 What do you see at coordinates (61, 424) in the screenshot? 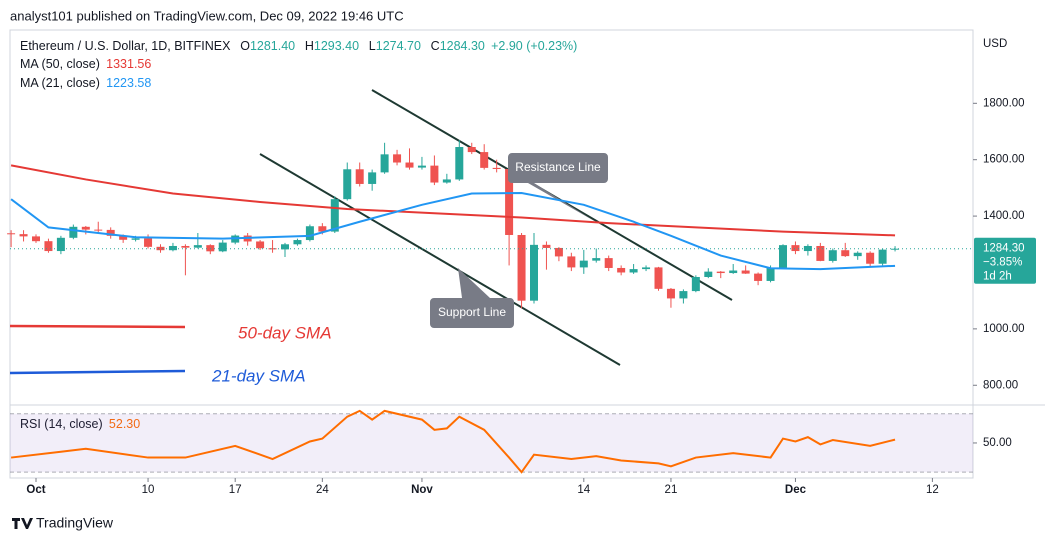
I see `legend-name: RSI (14, close)` at bounding box center [61, 424].